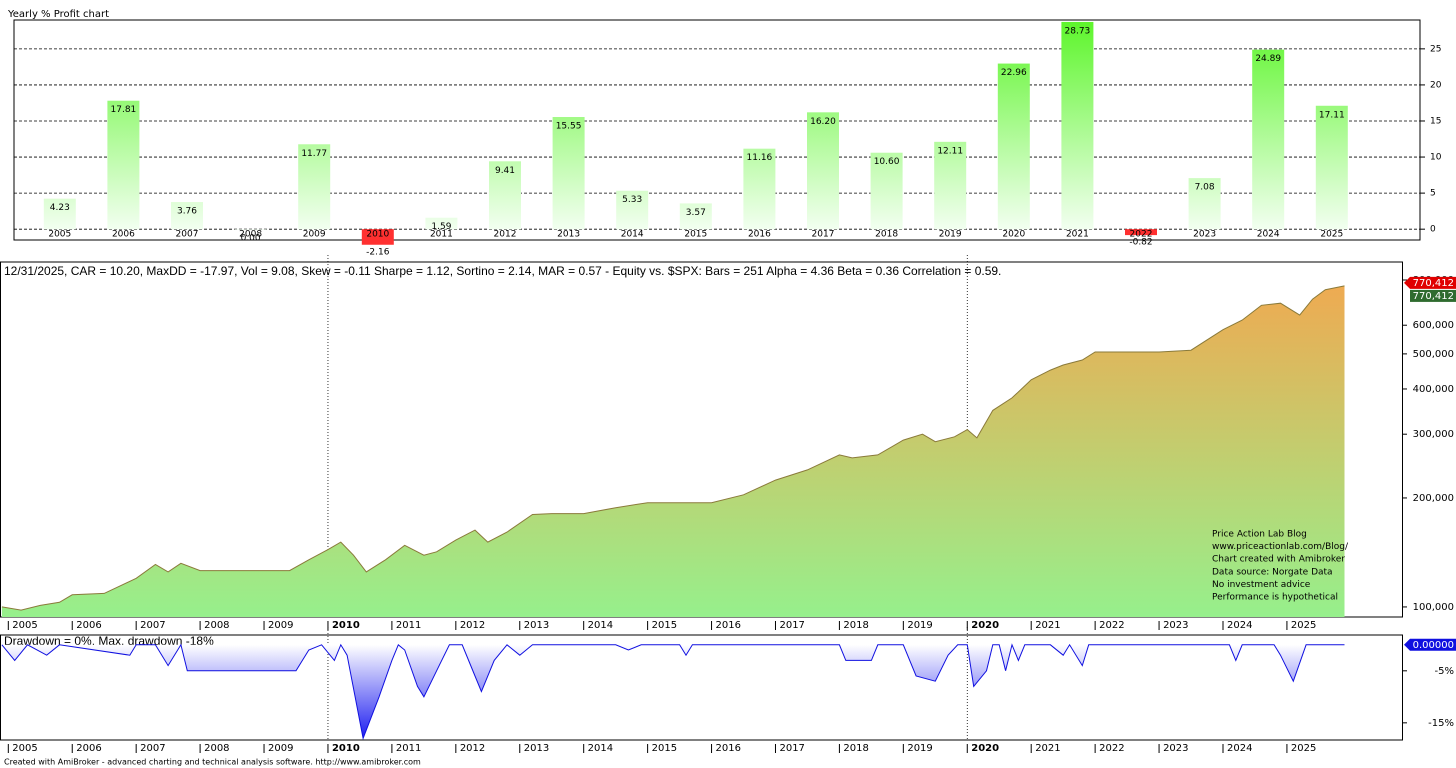  Describe the element at coordinates (823, 122) in the screenshot. I see `value-label: 16.20` at that location.